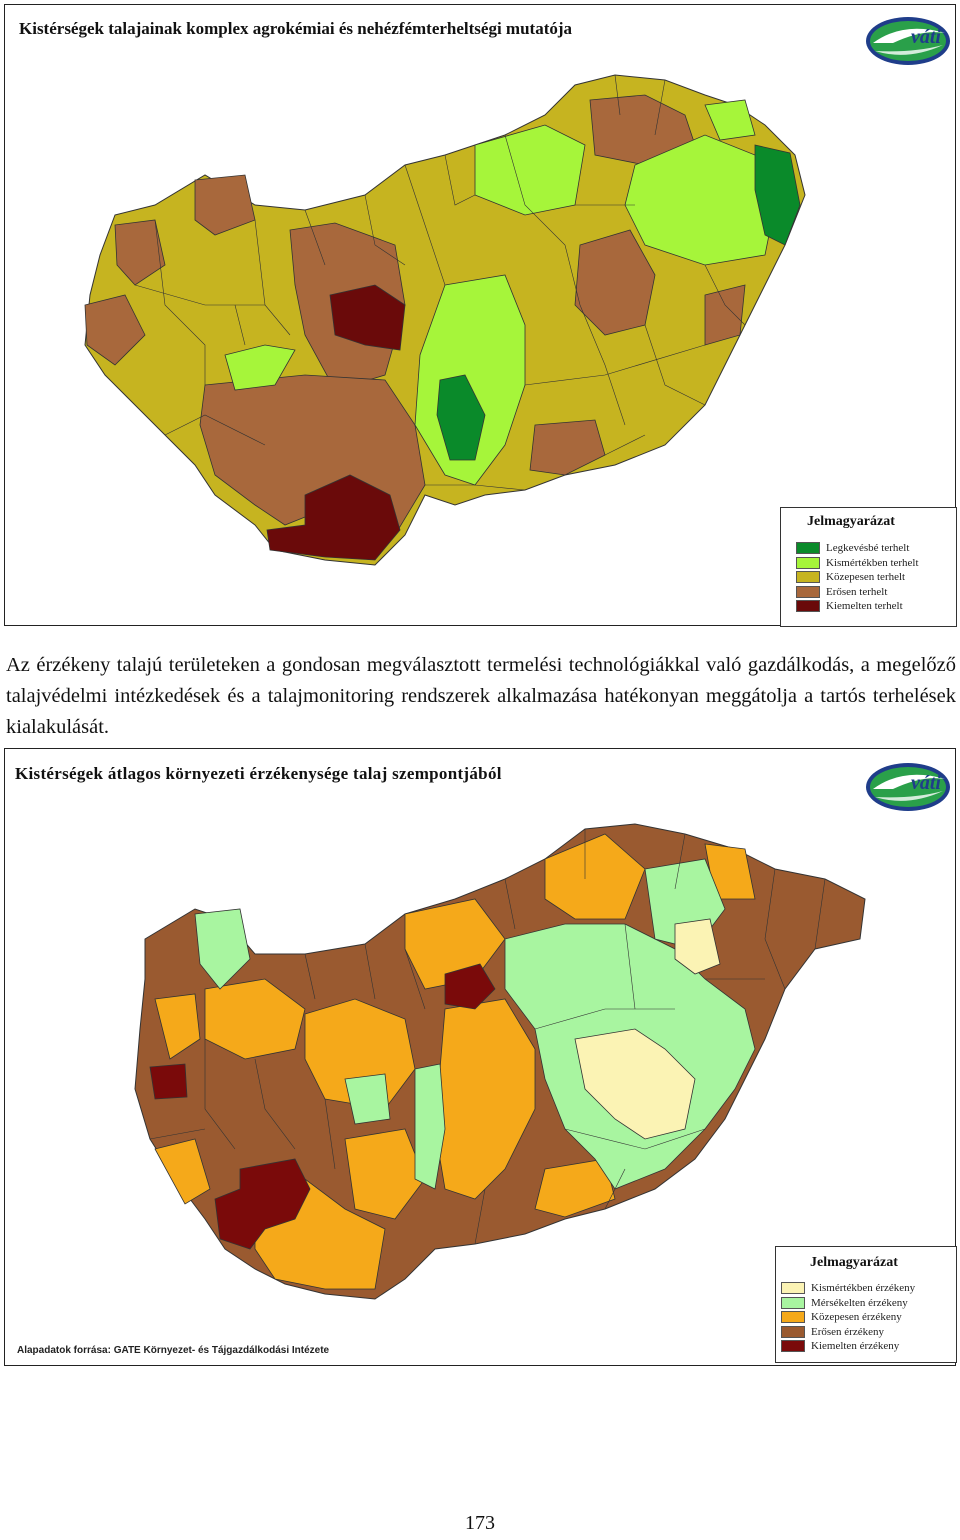  I want to click on legend-label: Közepesen érzékeny, so click(856, 1317).